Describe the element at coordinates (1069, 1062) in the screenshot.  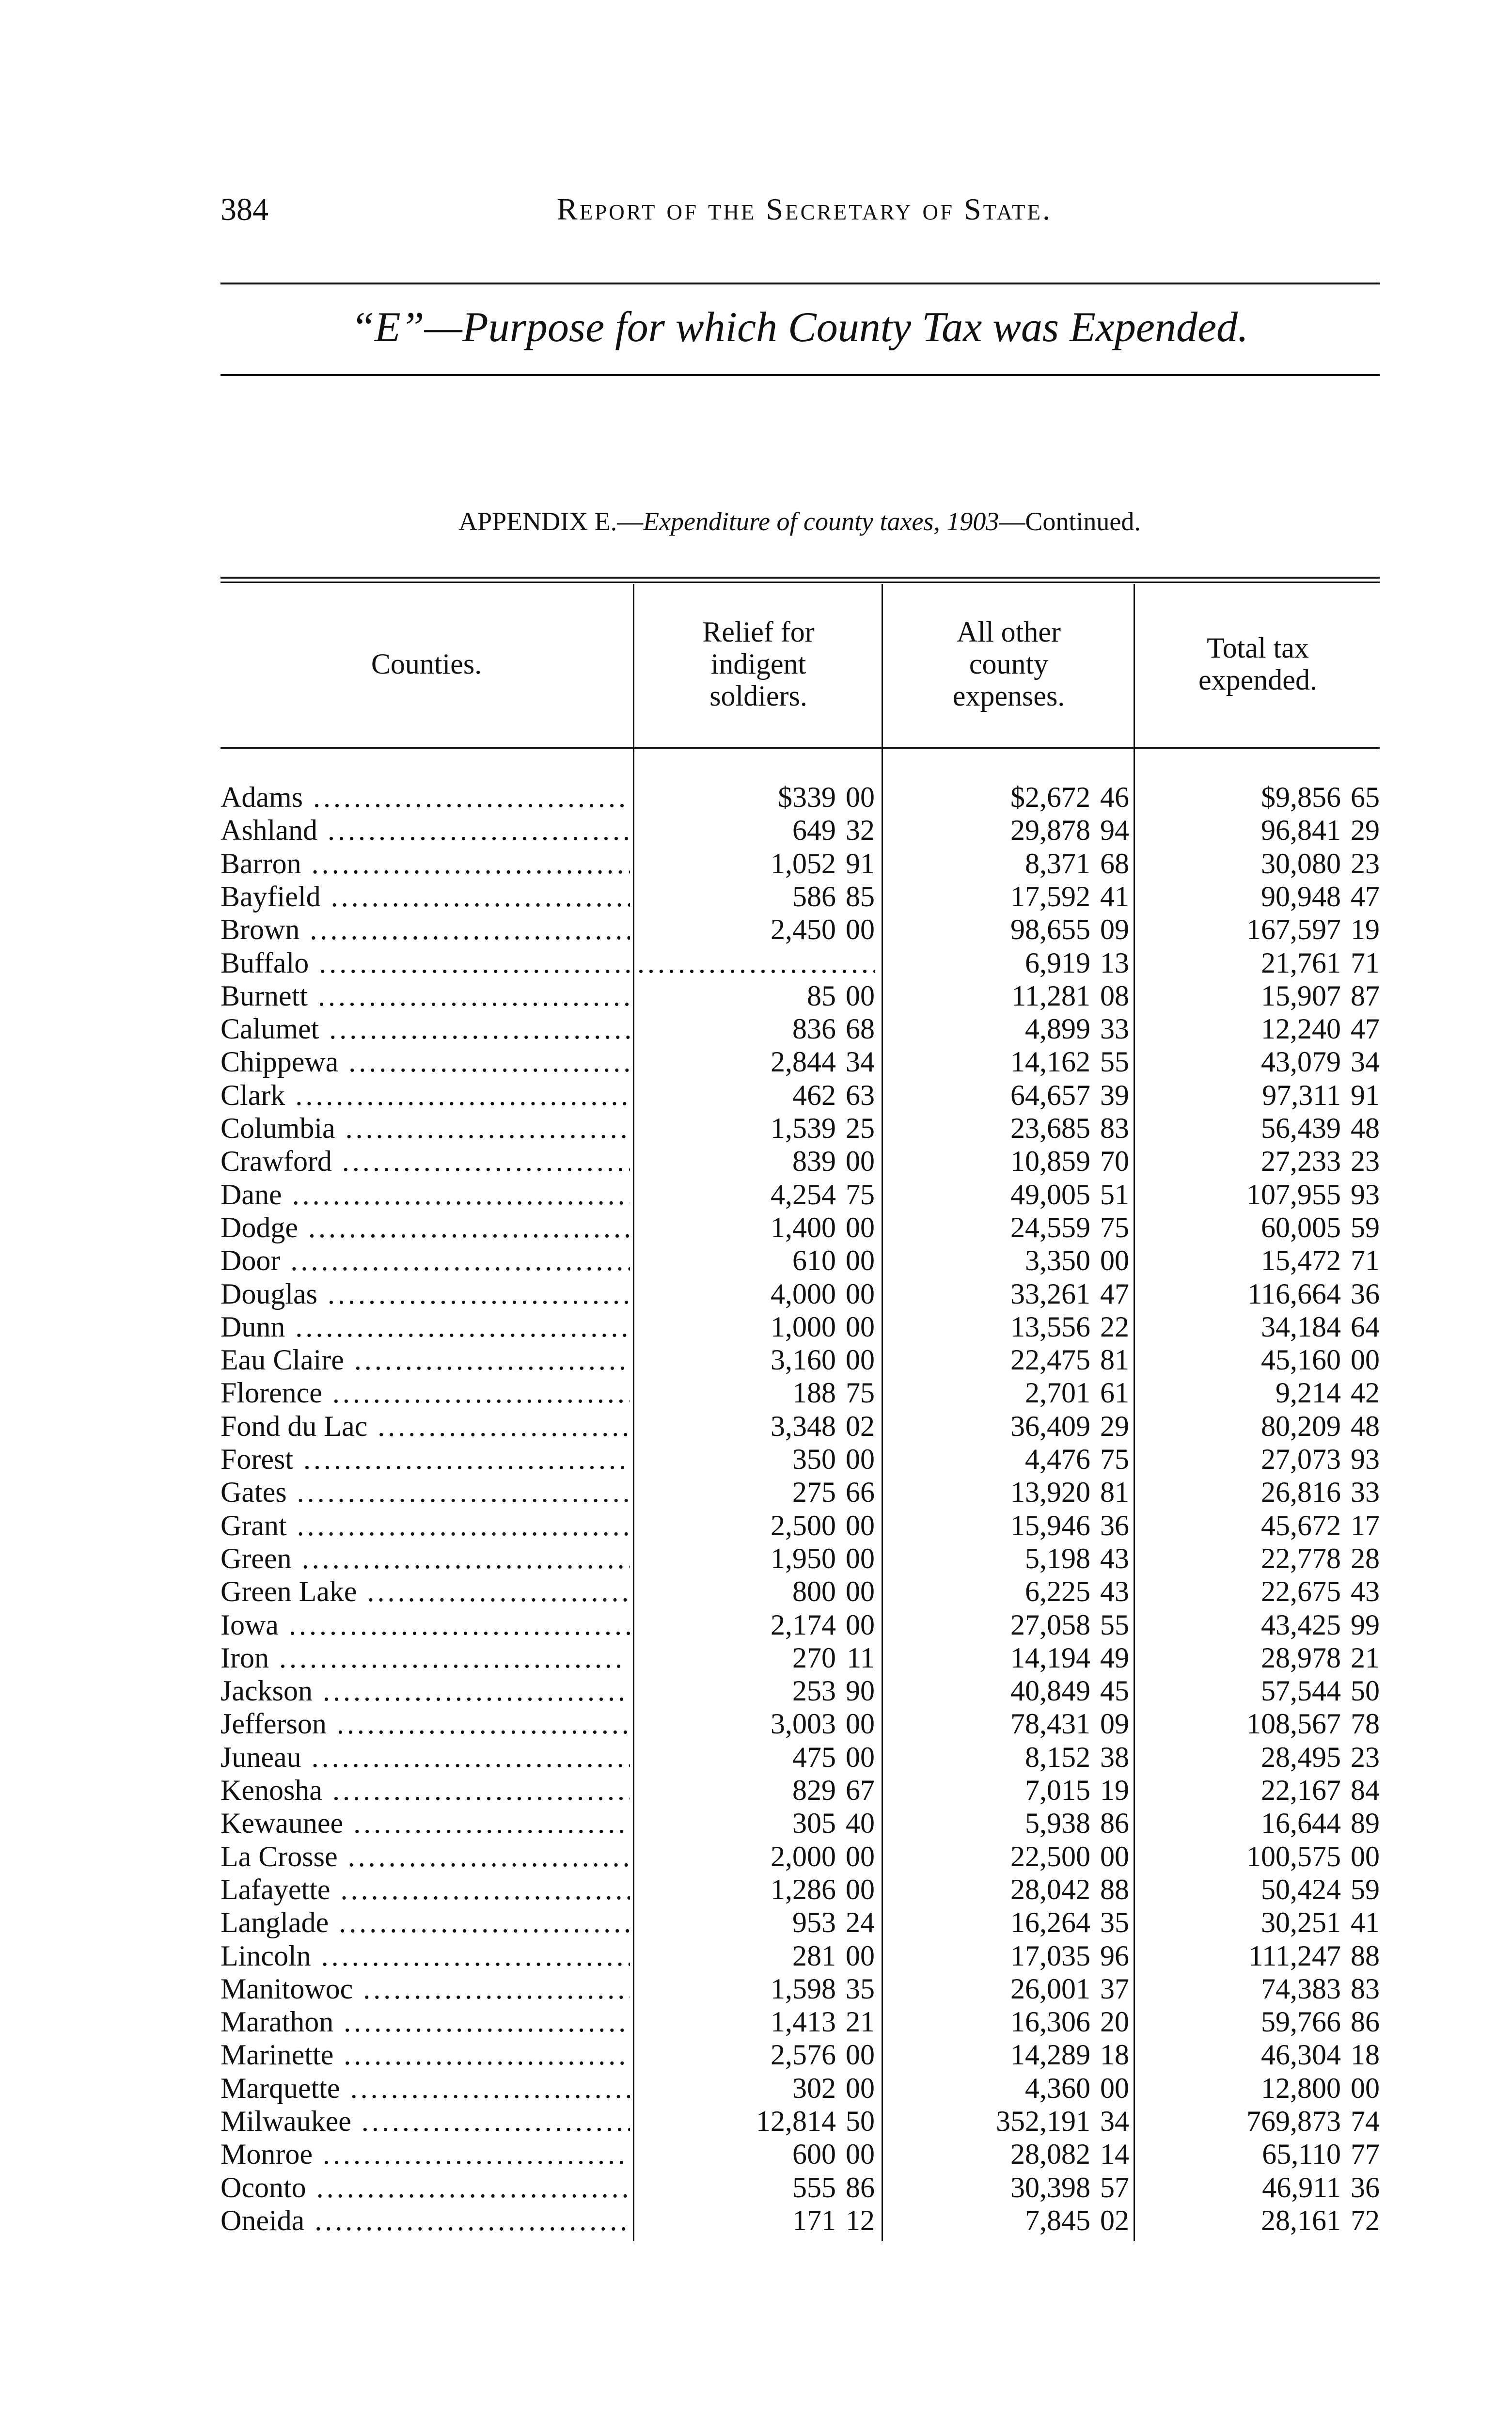
I see `other-expenses-cell: 14,162 55` at that location.